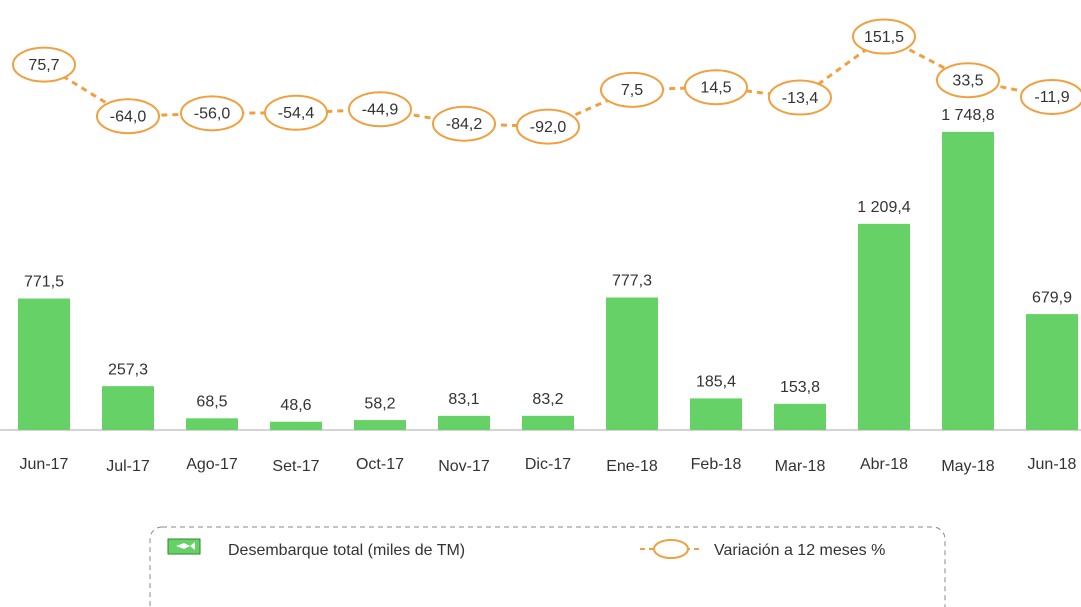 The height and width of the screenshot is (607, 1081). I want to click on data-label: -54,4, so click(296, 113).